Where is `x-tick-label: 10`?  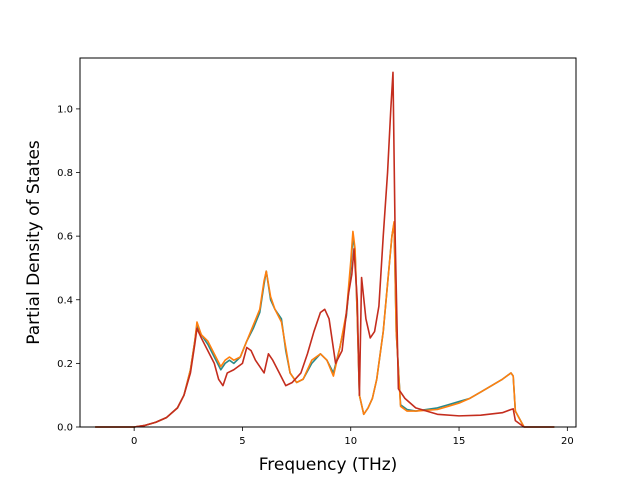
x-tick-label: 10 is located at coordinates (350, 441).